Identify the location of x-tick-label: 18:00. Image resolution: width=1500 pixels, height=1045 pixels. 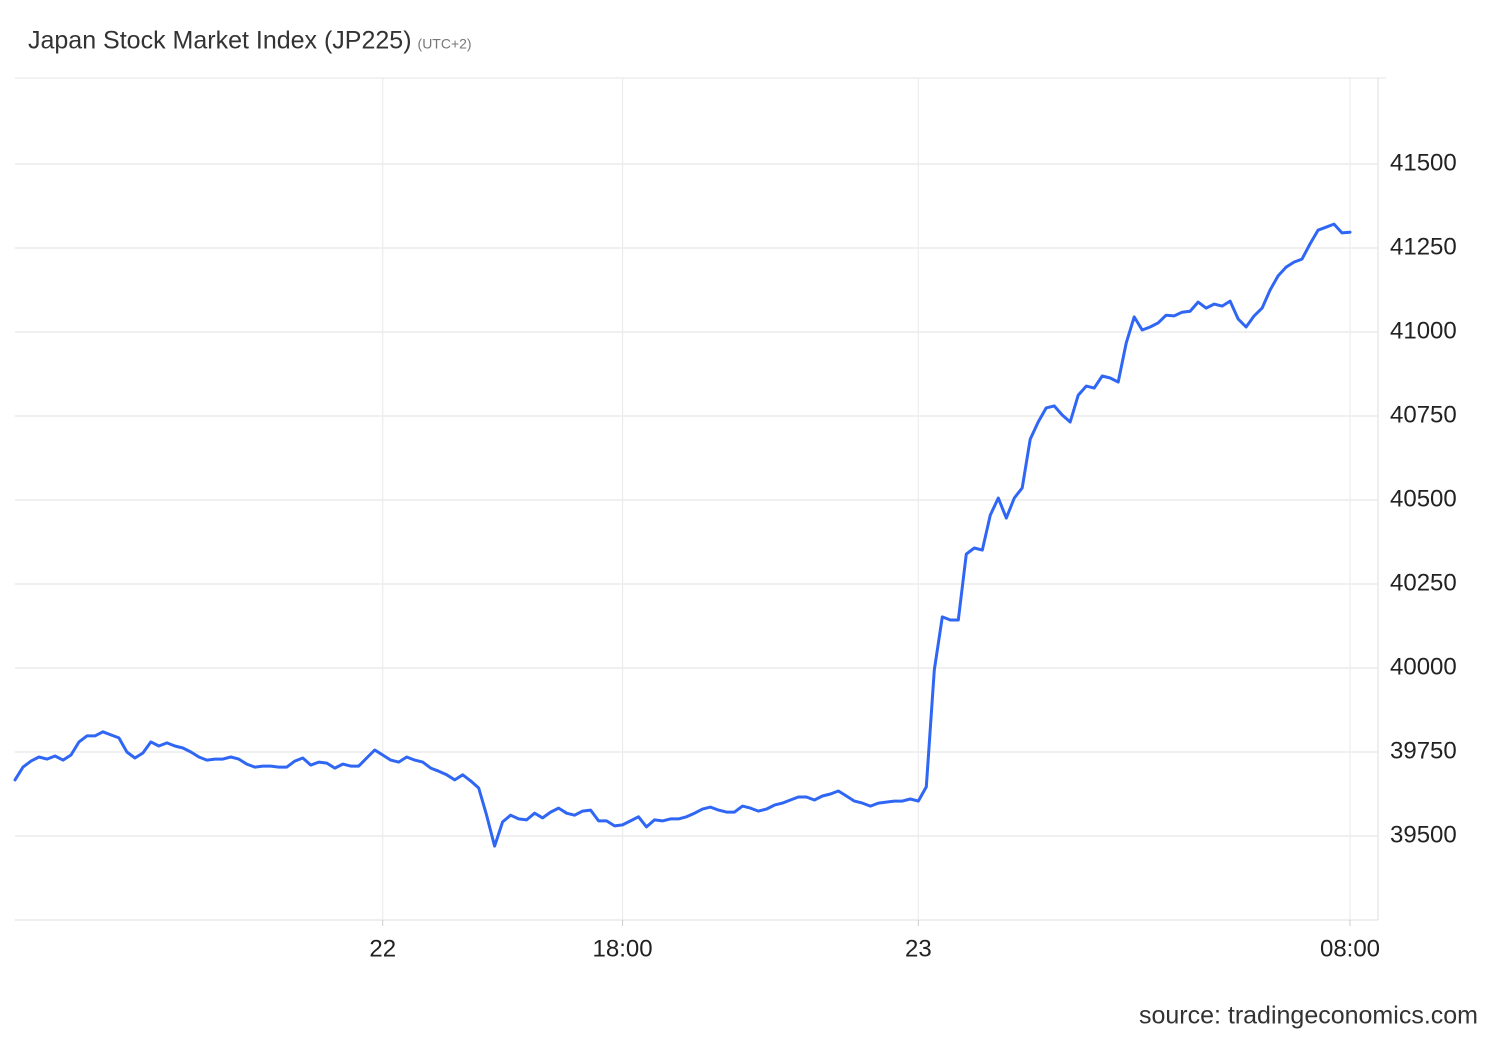
(623, 948).